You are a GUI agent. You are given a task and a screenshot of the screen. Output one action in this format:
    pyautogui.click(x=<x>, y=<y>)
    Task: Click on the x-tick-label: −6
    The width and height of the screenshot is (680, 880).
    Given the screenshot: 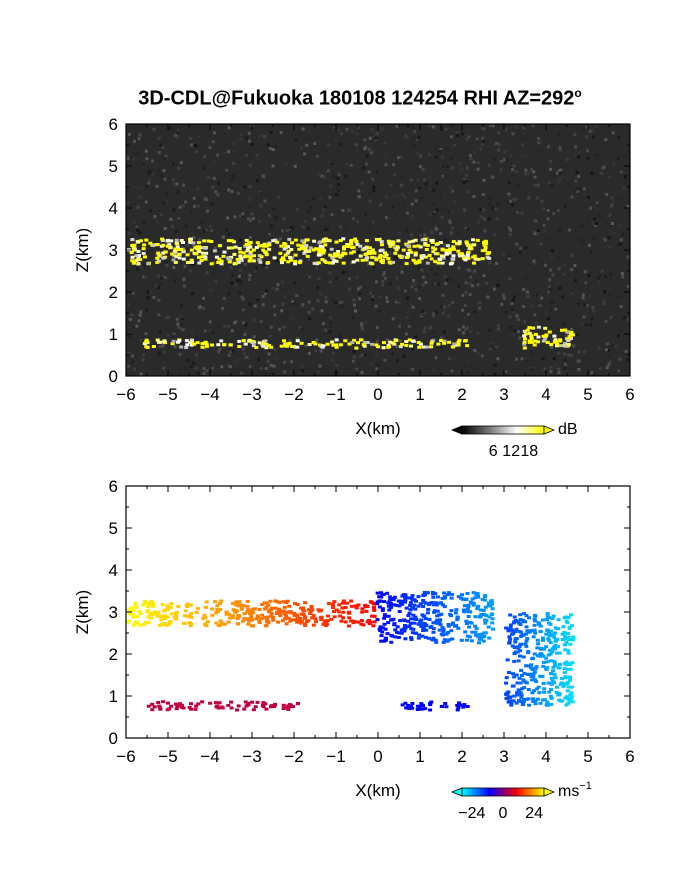 What is the action you would take?
    pyautogui.click(x=125, y=756)
    